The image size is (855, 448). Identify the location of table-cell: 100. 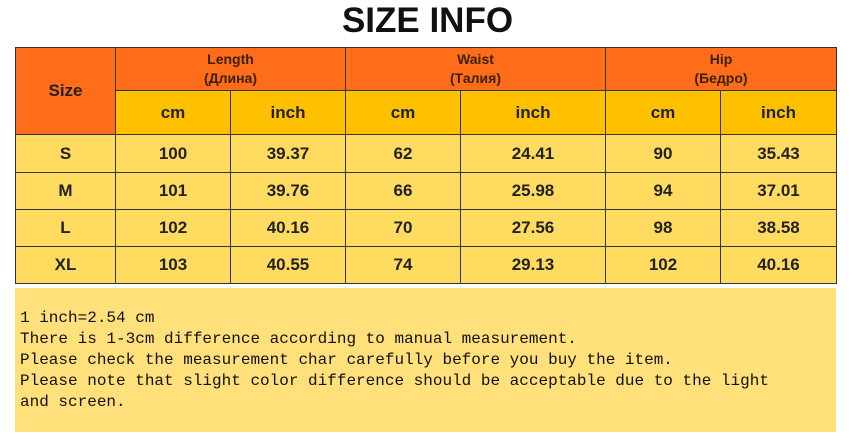
(173, 153).